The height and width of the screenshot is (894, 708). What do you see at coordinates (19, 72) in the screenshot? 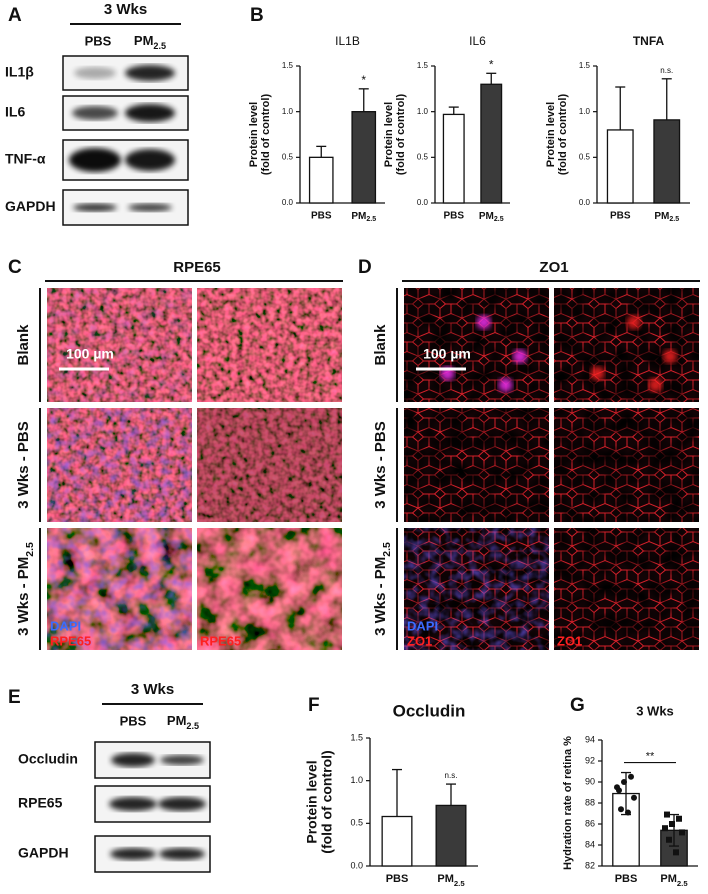
I see `blot-row-label: IL1β` at bounding box center [19, 72].